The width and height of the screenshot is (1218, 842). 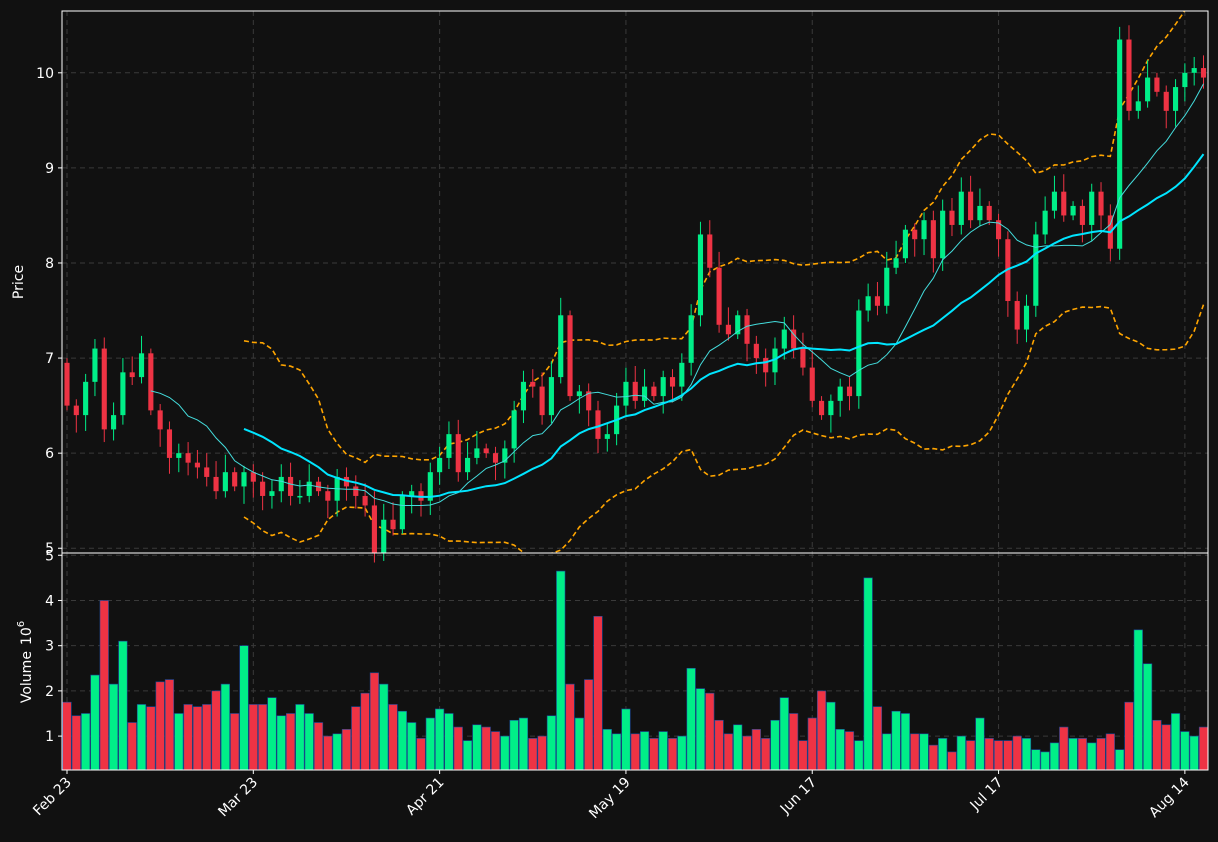 I want to click on price-tick-label: 6, so click(x=49, y=454).